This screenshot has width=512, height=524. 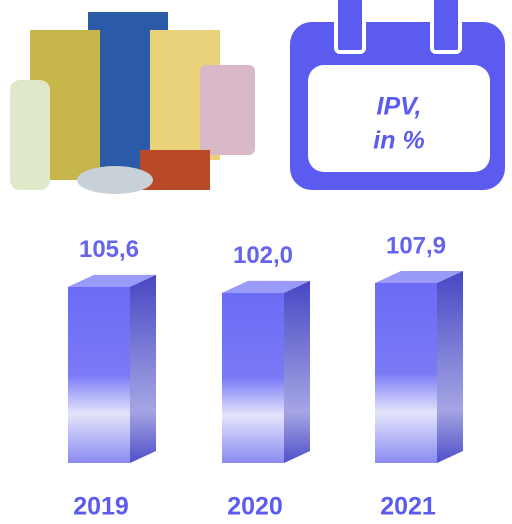 I want to click on value-label: 107,9, so click(x=416, y=245).